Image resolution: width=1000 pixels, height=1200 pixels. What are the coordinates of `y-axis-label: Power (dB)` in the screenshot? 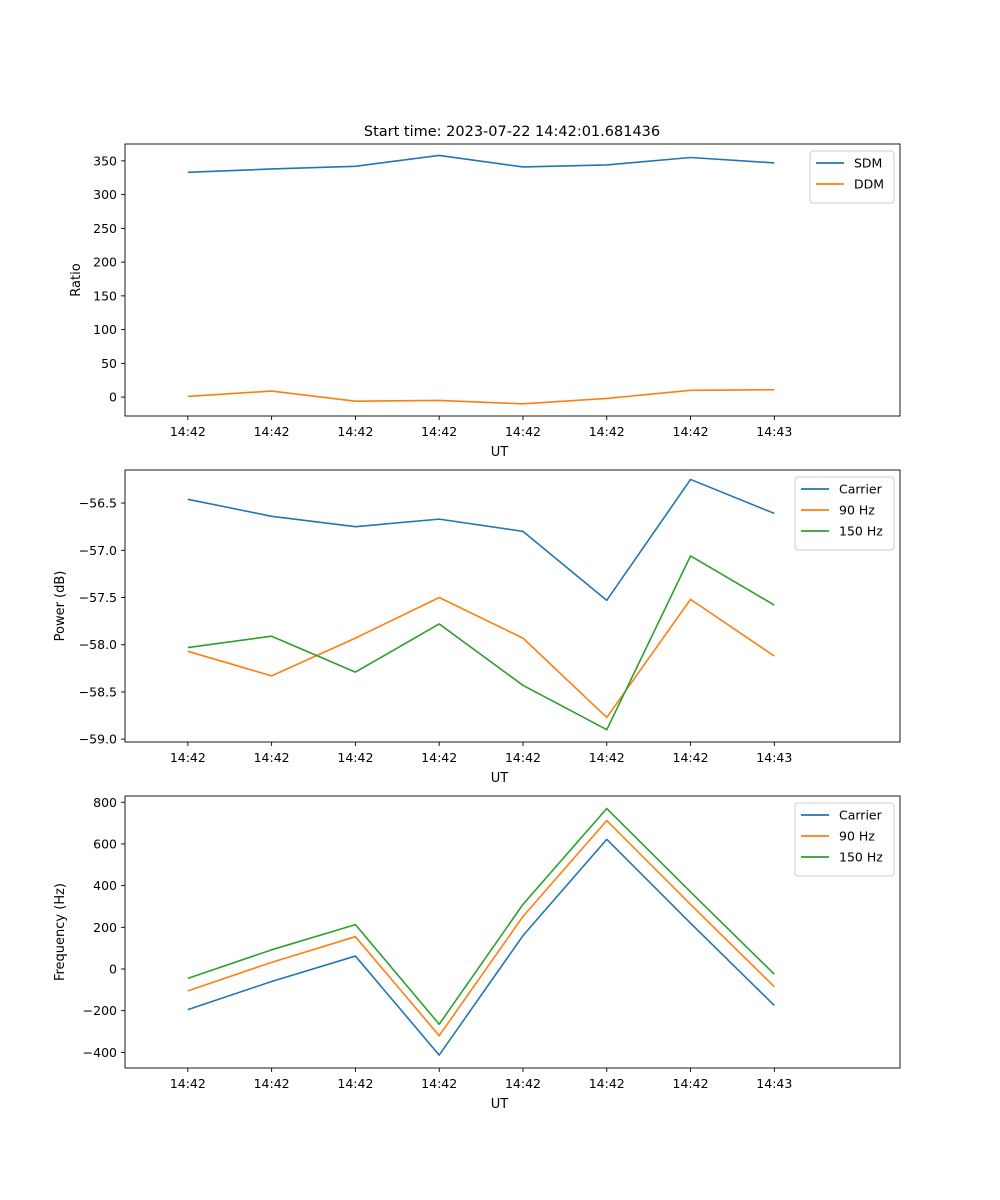 It's located at (60, 606).